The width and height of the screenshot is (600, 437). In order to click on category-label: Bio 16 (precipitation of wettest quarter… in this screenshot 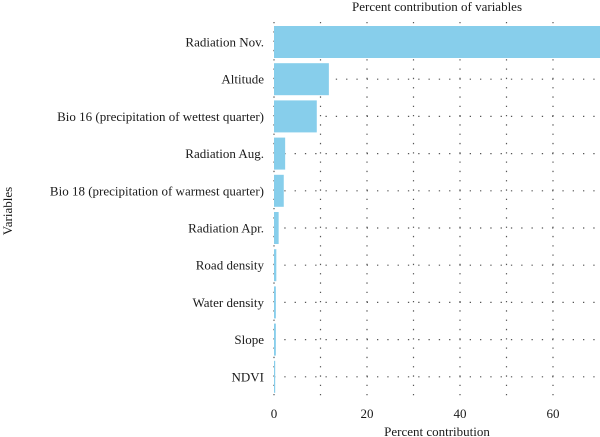, I will do `click(160, 116)`.